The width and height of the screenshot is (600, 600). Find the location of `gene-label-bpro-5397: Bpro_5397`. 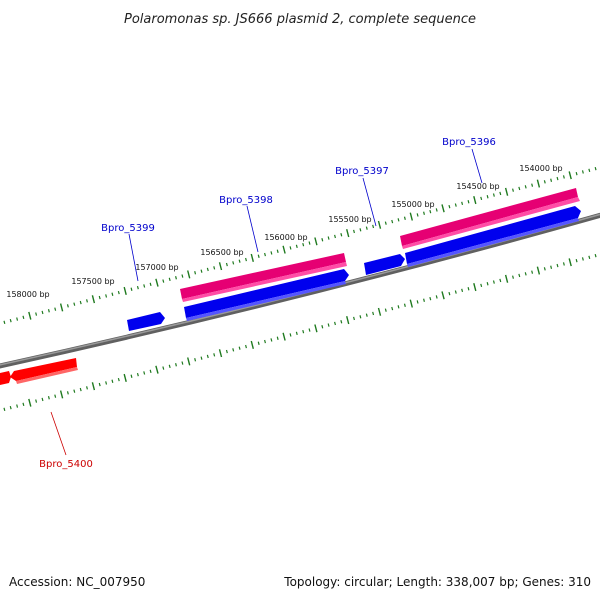

gene-label-bpro-5397: Bpro_5397 is located at coordinates (362, 171).